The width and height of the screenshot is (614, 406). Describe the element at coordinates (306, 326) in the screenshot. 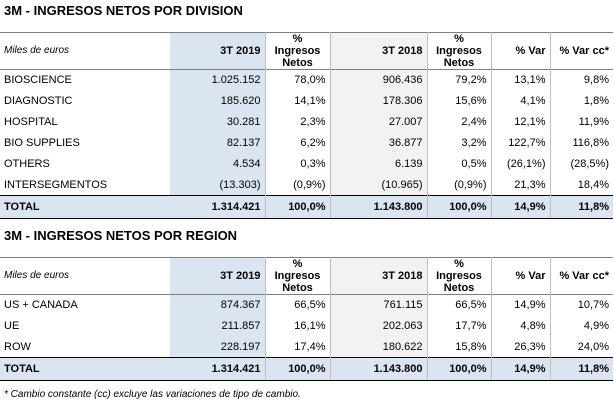

I see `table-row: UE 211.857 16,1% 202.063 17,7% 4,8% 4,9%` at that location.